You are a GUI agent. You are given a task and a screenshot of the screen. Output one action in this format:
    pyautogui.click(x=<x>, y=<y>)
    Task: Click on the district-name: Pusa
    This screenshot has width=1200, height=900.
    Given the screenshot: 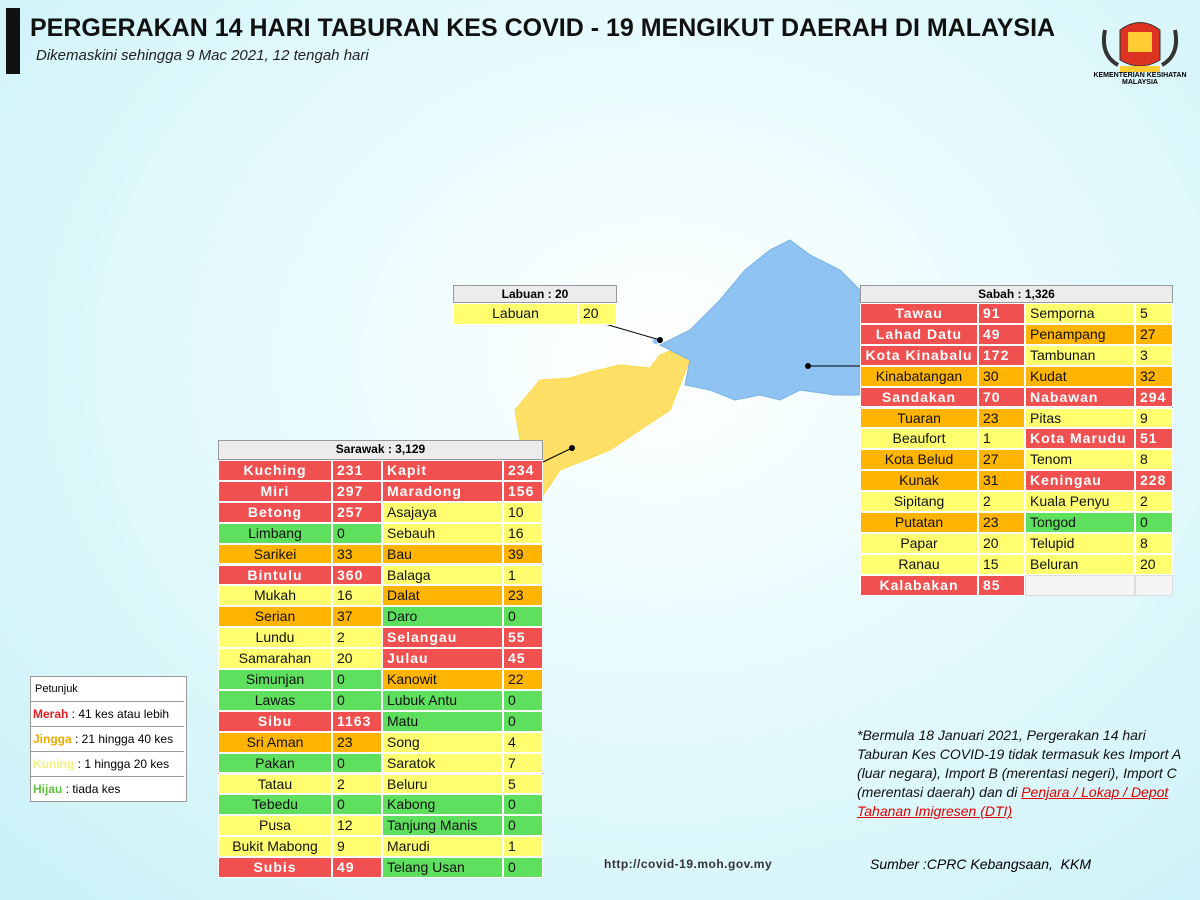 What is the action you would take?
    pyautogui.click(x=275, y=826)
    